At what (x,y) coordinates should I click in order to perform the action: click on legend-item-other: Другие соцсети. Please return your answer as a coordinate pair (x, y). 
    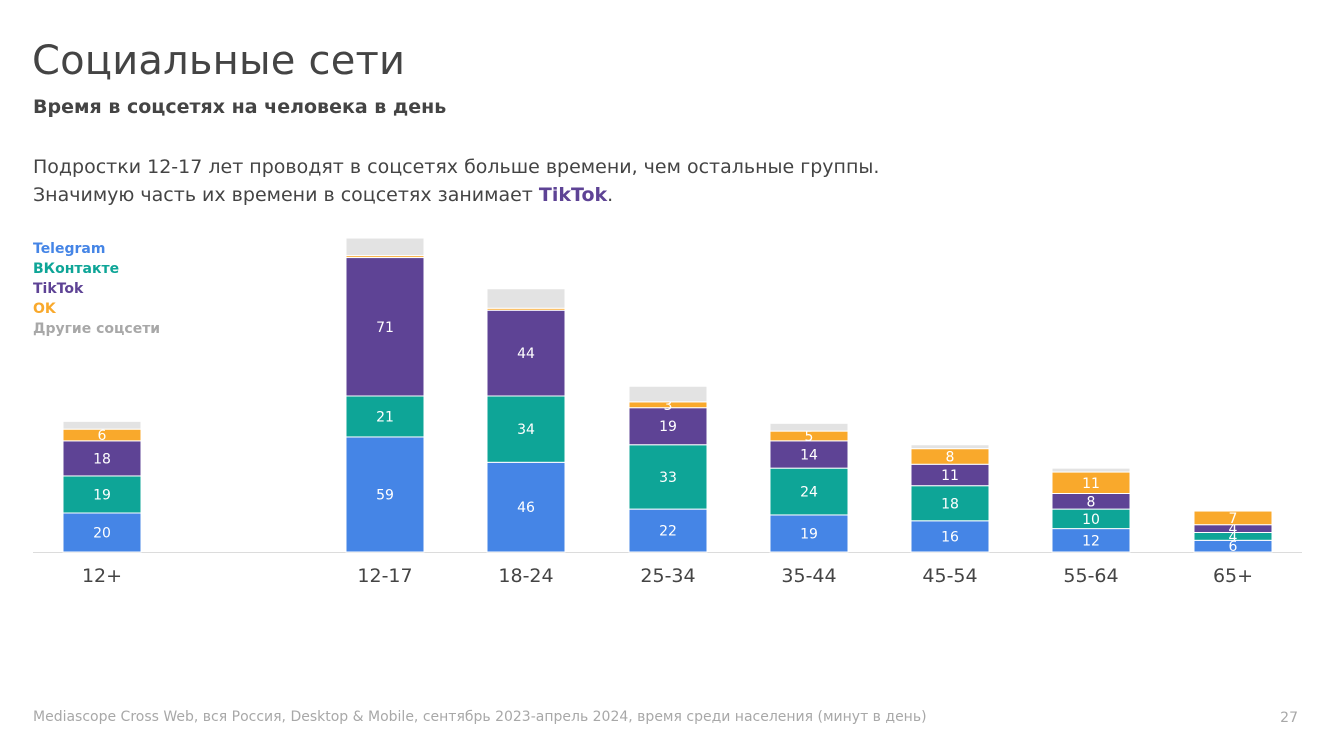
    Looking at the image, I should click on (97, 329).